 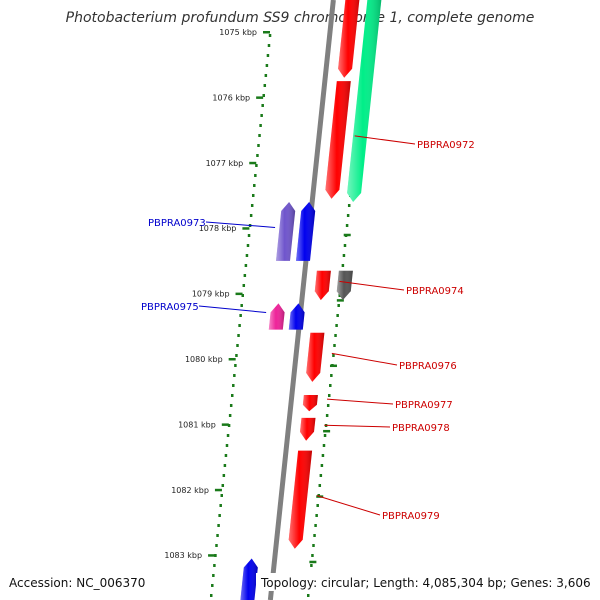 What do you see at coordinates (77, 582) in the screenshot?
I see `footer-accession-bg` at bounding box center [77, 582].